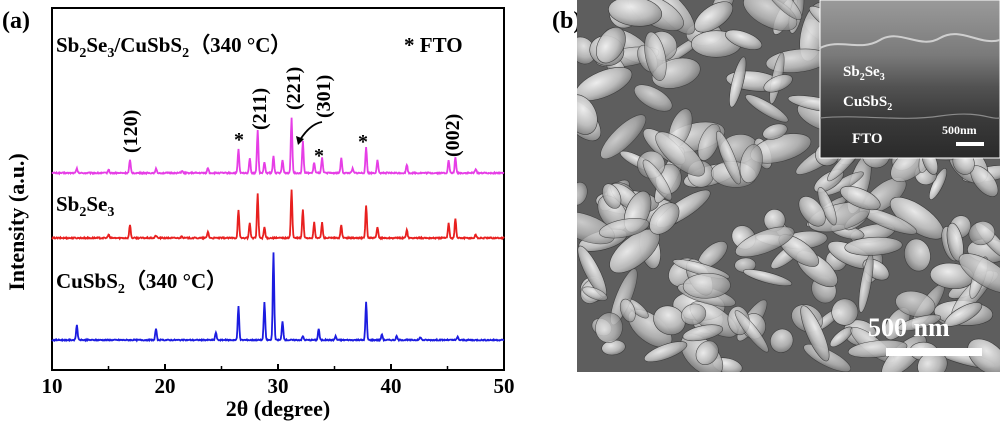 The width and height of the screenshot is (1000, 422). Describe the element at coordinates (909, 41) in the screenshot. I see `inset-surface` at that location.